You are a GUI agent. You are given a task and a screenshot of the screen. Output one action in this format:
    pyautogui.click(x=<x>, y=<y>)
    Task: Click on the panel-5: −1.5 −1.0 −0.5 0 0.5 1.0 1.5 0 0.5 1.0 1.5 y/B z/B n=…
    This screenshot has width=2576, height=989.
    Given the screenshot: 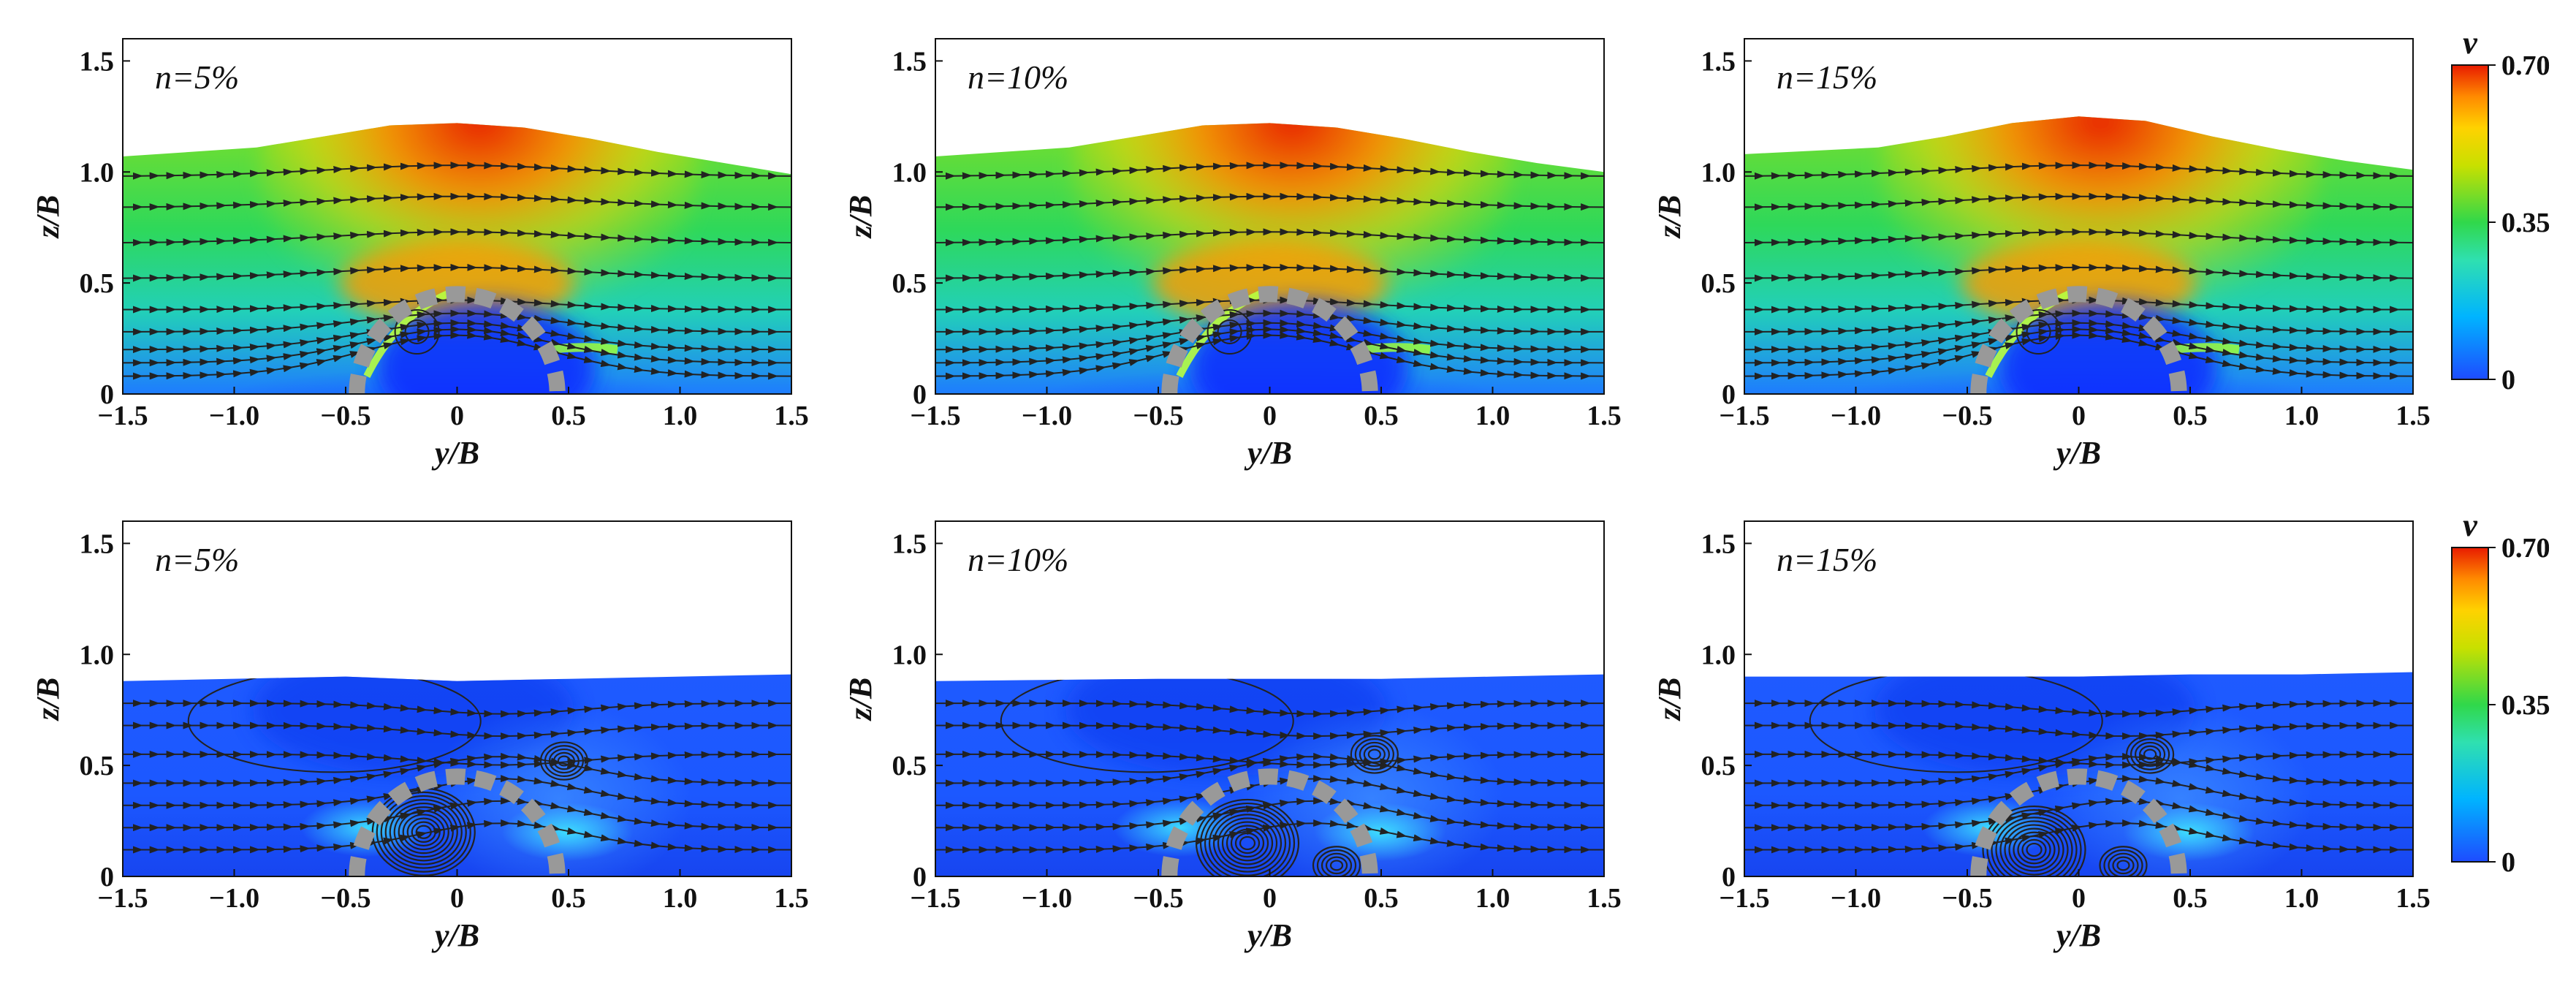 What is the action you would take?
    pyautogui.click(x=1232, y=736)
    